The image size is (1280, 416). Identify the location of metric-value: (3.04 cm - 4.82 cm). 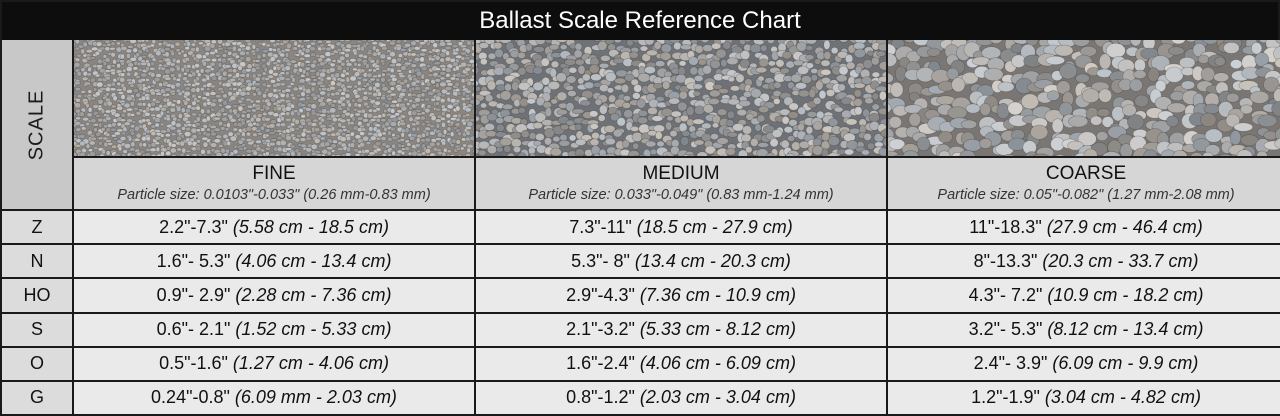
(1122, 397).